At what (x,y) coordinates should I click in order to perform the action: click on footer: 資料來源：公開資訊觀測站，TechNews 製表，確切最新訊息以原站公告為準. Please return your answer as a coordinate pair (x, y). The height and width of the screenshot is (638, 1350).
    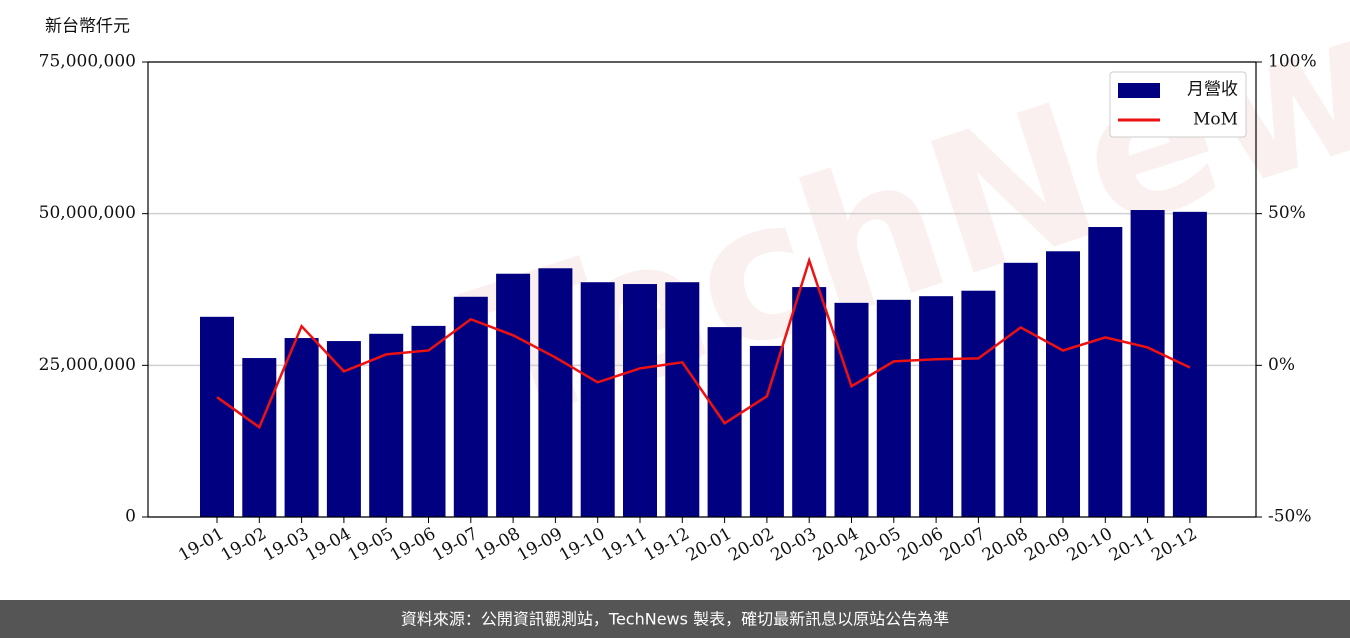
    Looking at the image, I should click on (675, 619).